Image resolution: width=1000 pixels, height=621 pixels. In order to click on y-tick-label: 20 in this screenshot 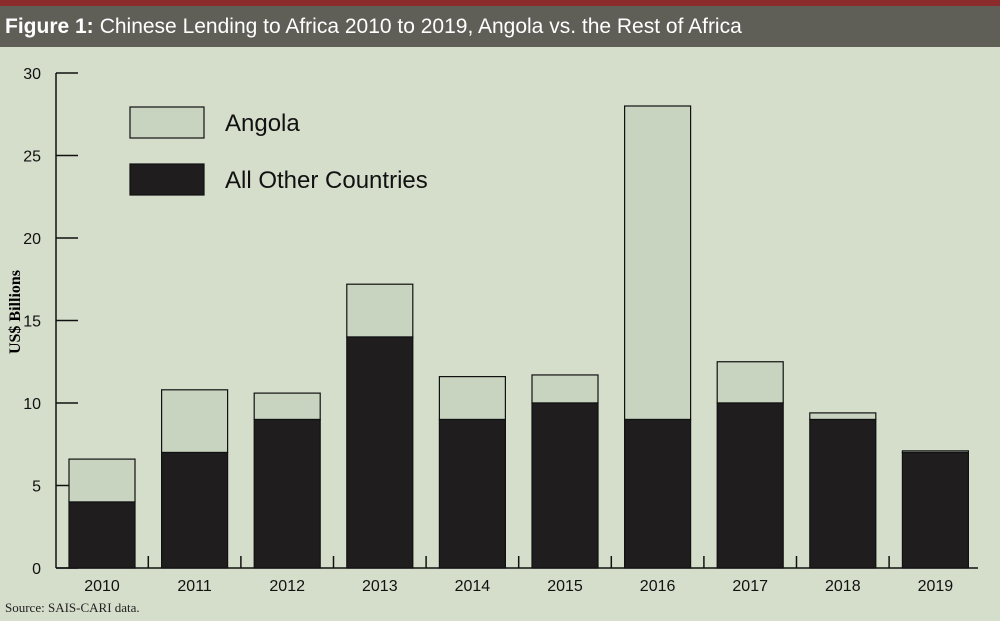, I will do `click(32, 239)`.